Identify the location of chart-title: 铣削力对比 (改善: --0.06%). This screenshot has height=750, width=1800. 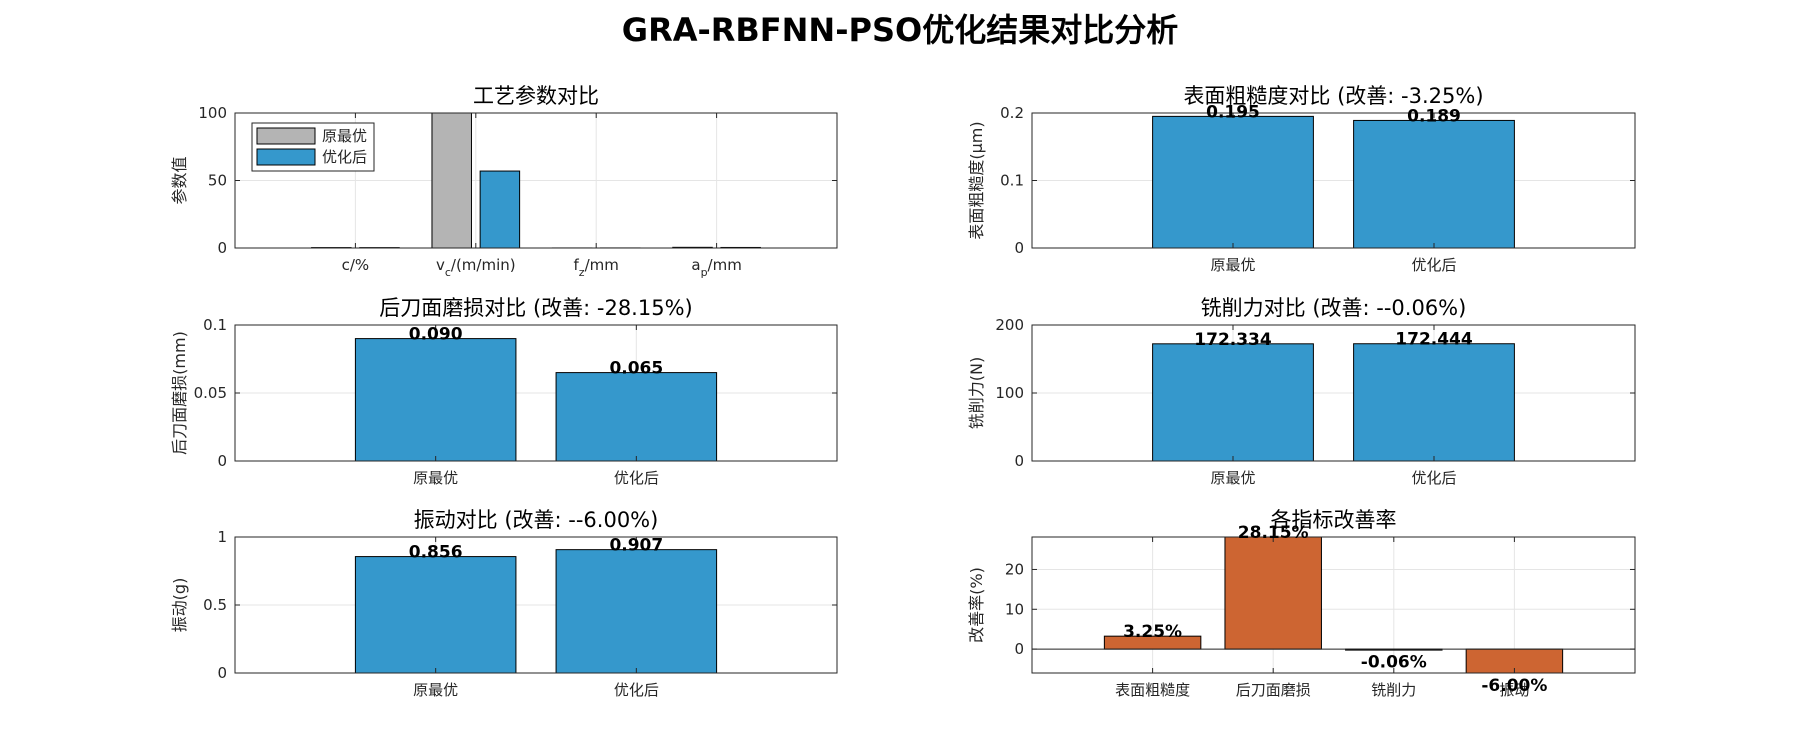
(1334, 308).